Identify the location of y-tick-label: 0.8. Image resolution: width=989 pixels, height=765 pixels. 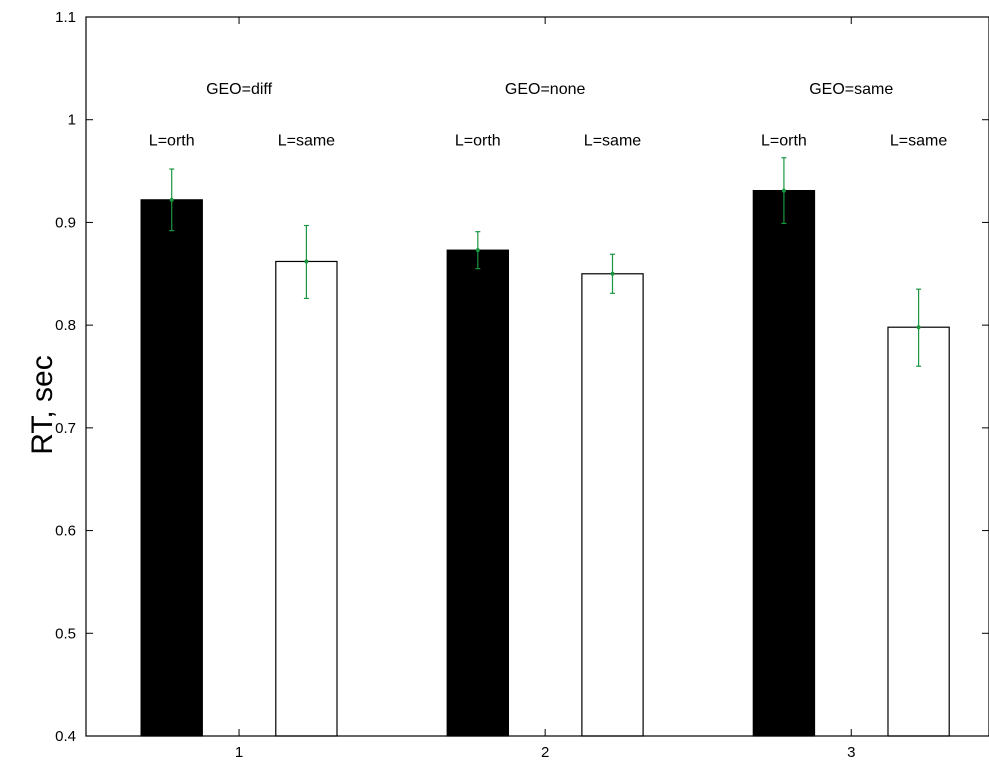
(65, 325).